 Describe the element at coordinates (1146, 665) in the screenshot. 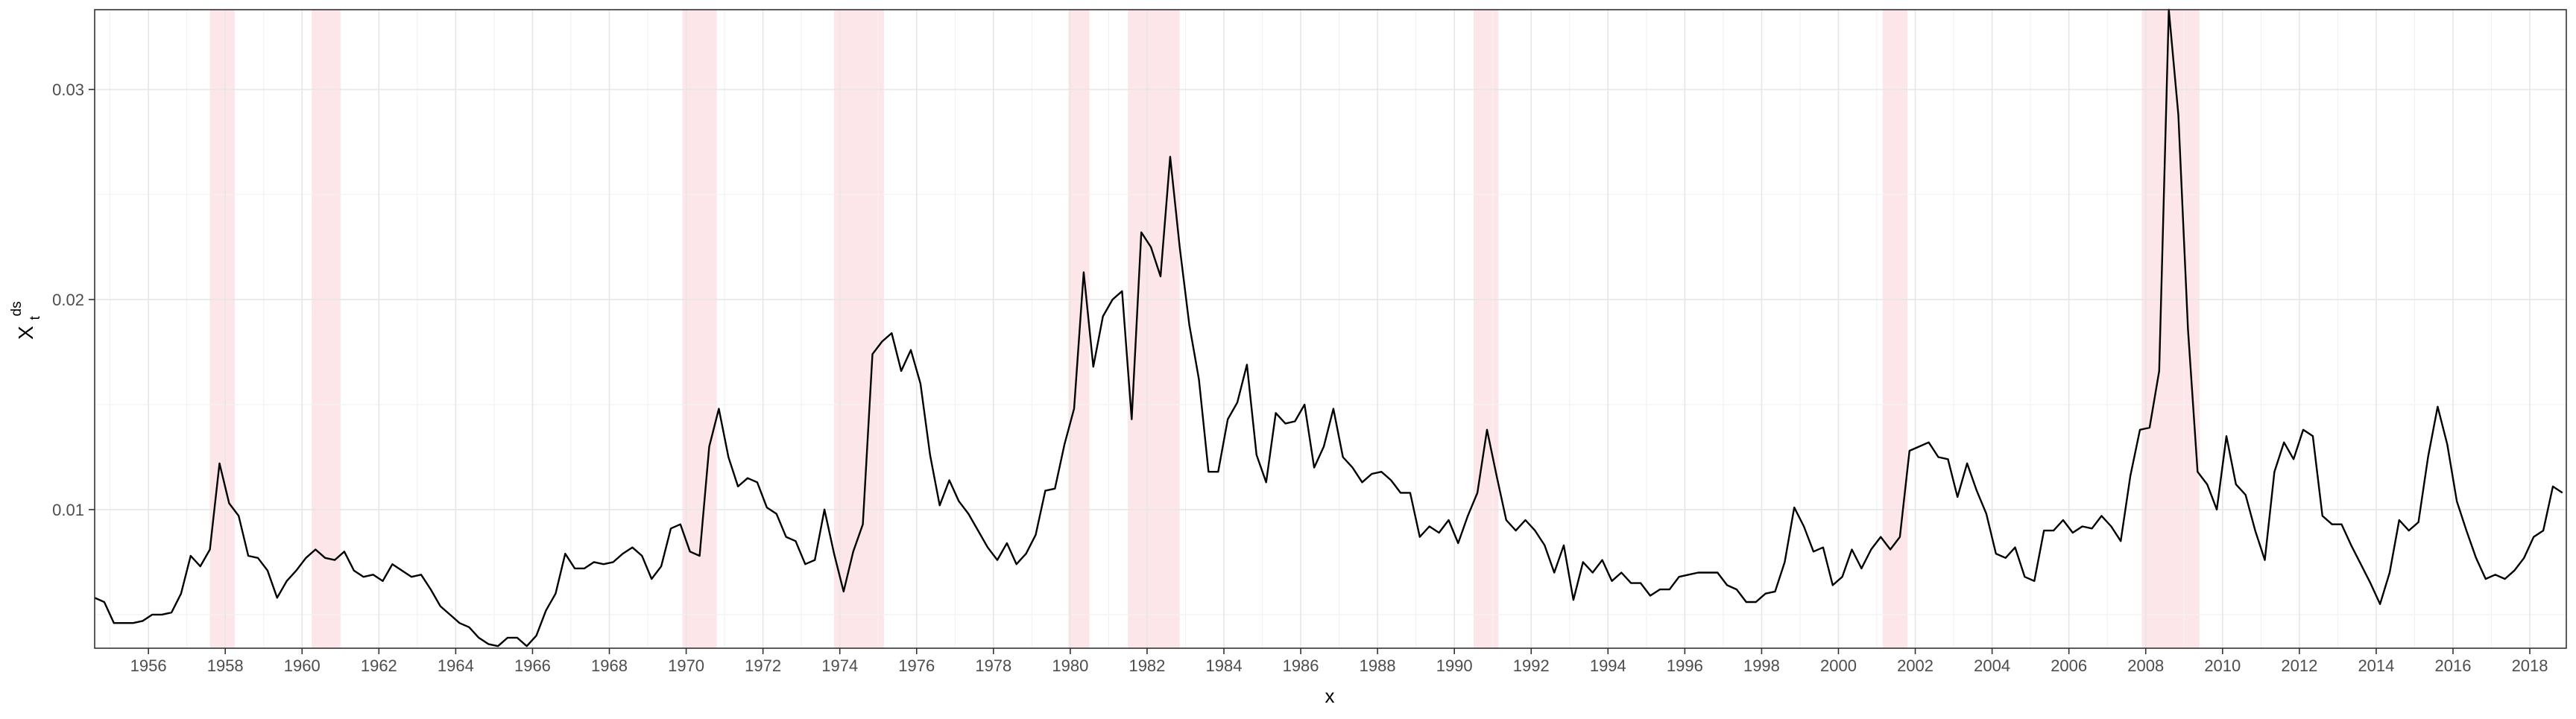

I see `x-tick-label: 1982` at that location.